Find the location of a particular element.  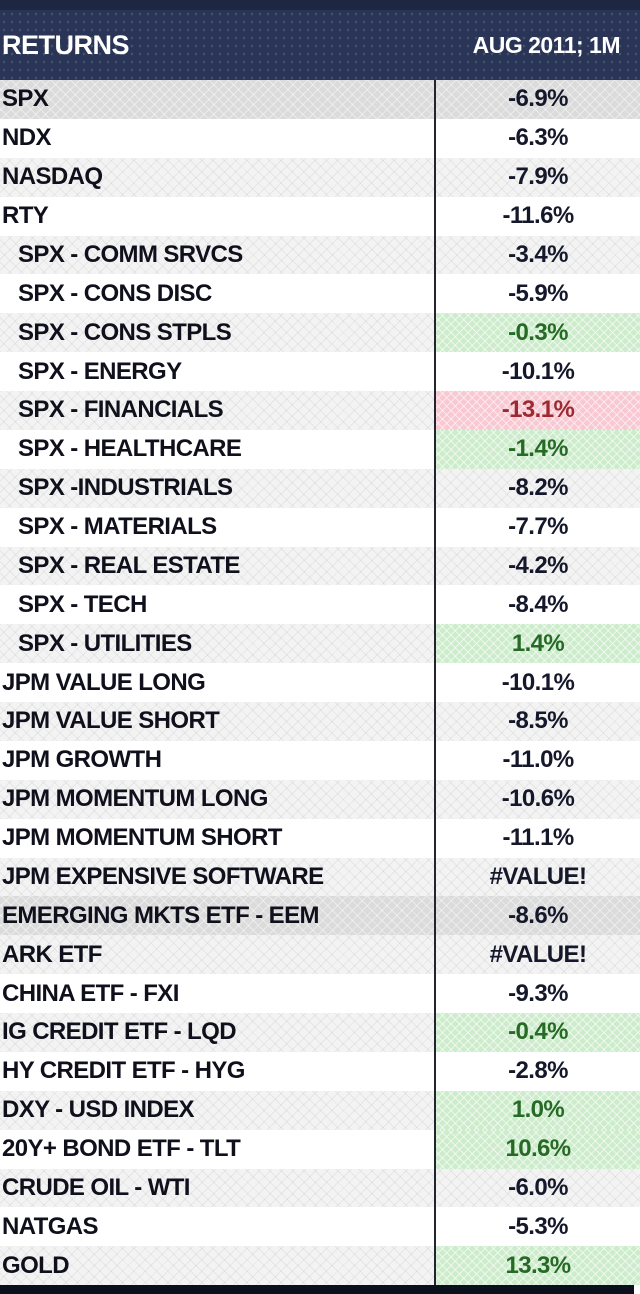

row-value-cell: -0.4% is located at coordinates (537, 1032).